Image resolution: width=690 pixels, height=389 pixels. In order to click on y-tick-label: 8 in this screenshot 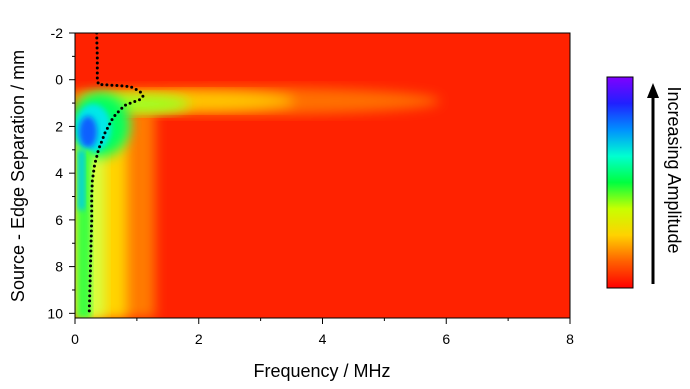, I will do `click(59, 267)`.